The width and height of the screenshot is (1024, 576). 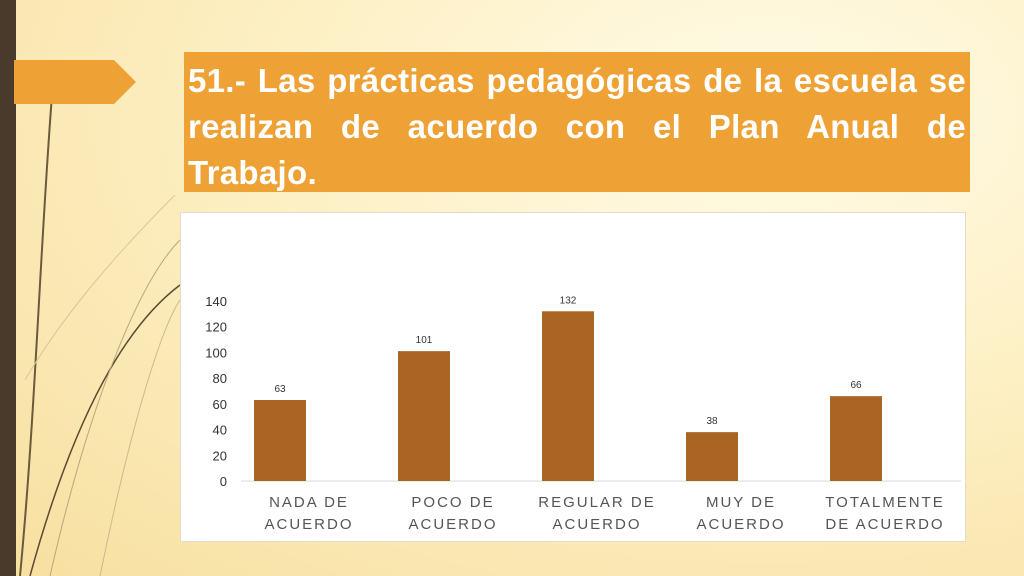 I want to click on data-label: 66, so click(x=856, y=385).